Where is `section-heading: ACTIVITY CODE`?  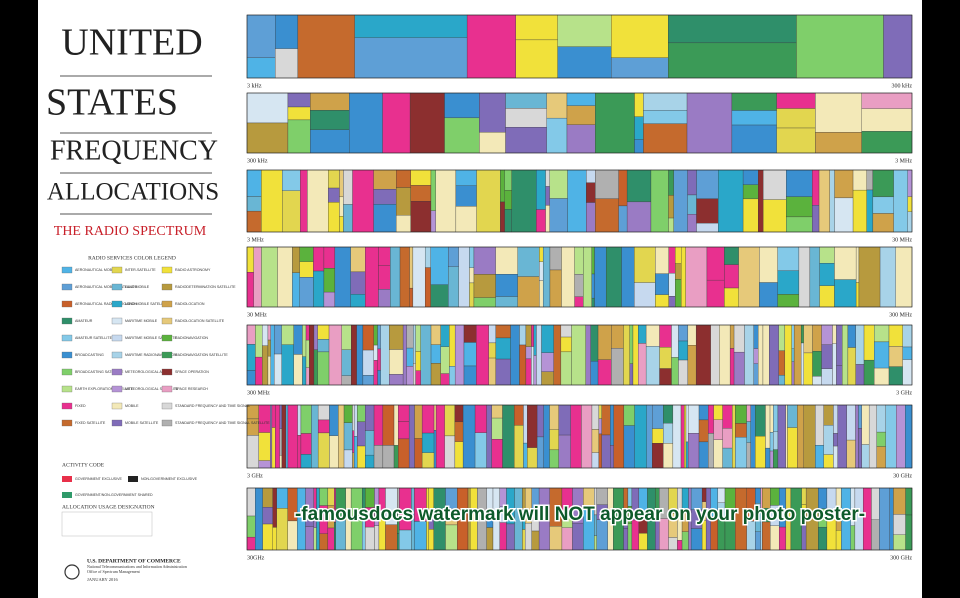
section-heading: ACTIVITY CODE is located at coordinates (83, 465).